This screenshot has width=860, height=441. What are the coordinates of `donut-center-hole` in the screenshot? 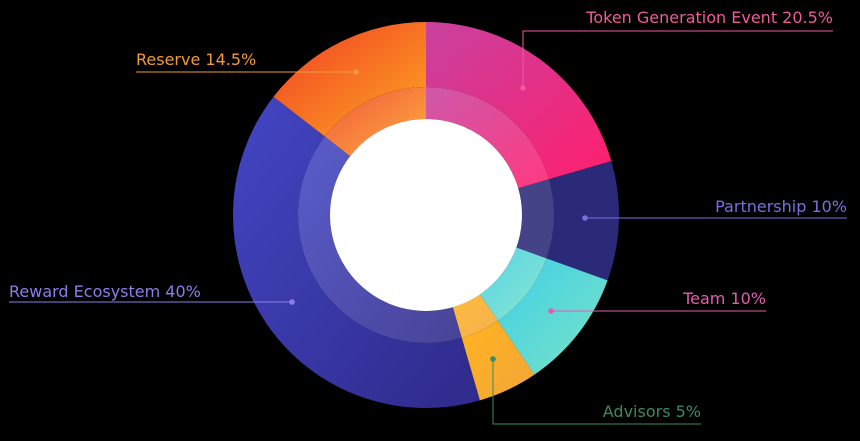 It's located at (426, 215).